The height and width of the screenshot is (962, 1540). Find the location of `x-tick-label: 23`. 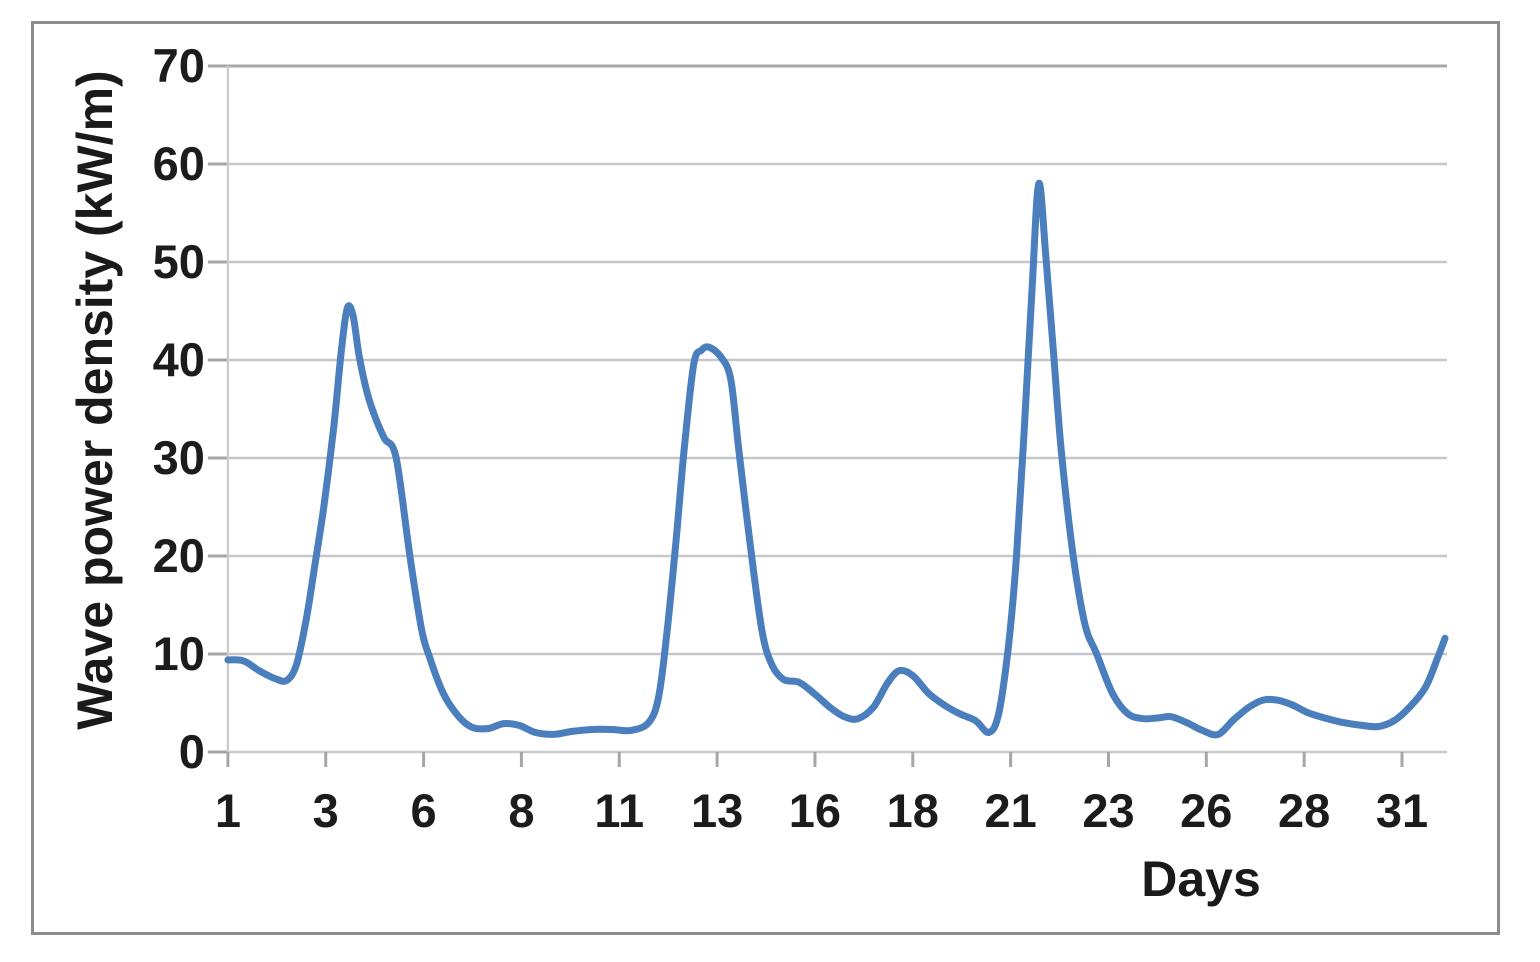

x-tick-label: 23 is located at coordinates (1108, 810).